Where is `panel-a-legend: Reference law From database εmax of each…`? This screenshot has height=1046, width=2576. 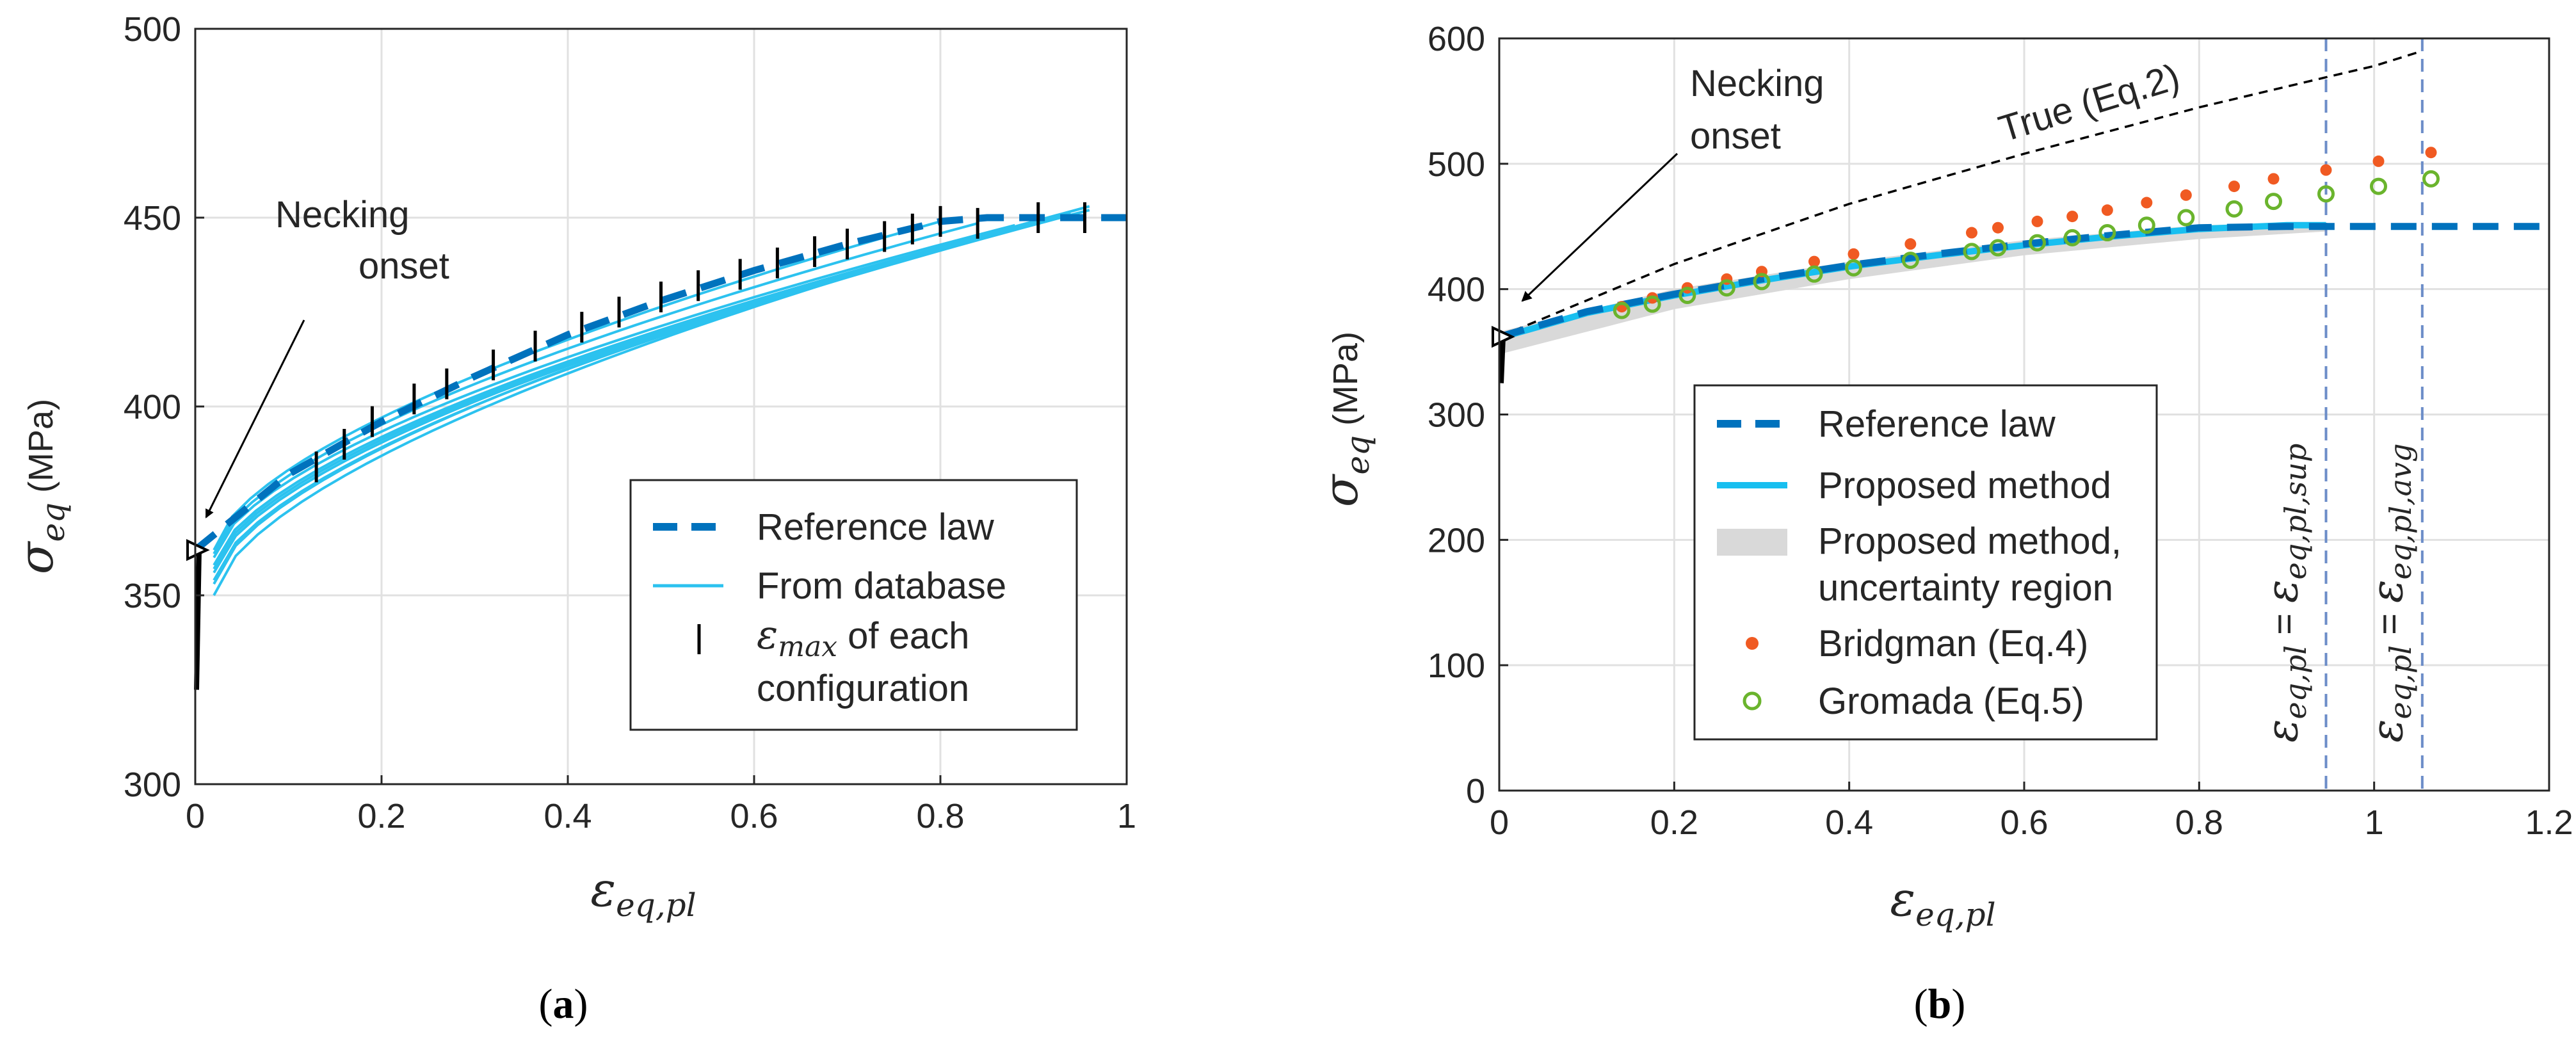 panel-a-legend: Reference law From database εmax of each… is located at coordinates (853, 605).